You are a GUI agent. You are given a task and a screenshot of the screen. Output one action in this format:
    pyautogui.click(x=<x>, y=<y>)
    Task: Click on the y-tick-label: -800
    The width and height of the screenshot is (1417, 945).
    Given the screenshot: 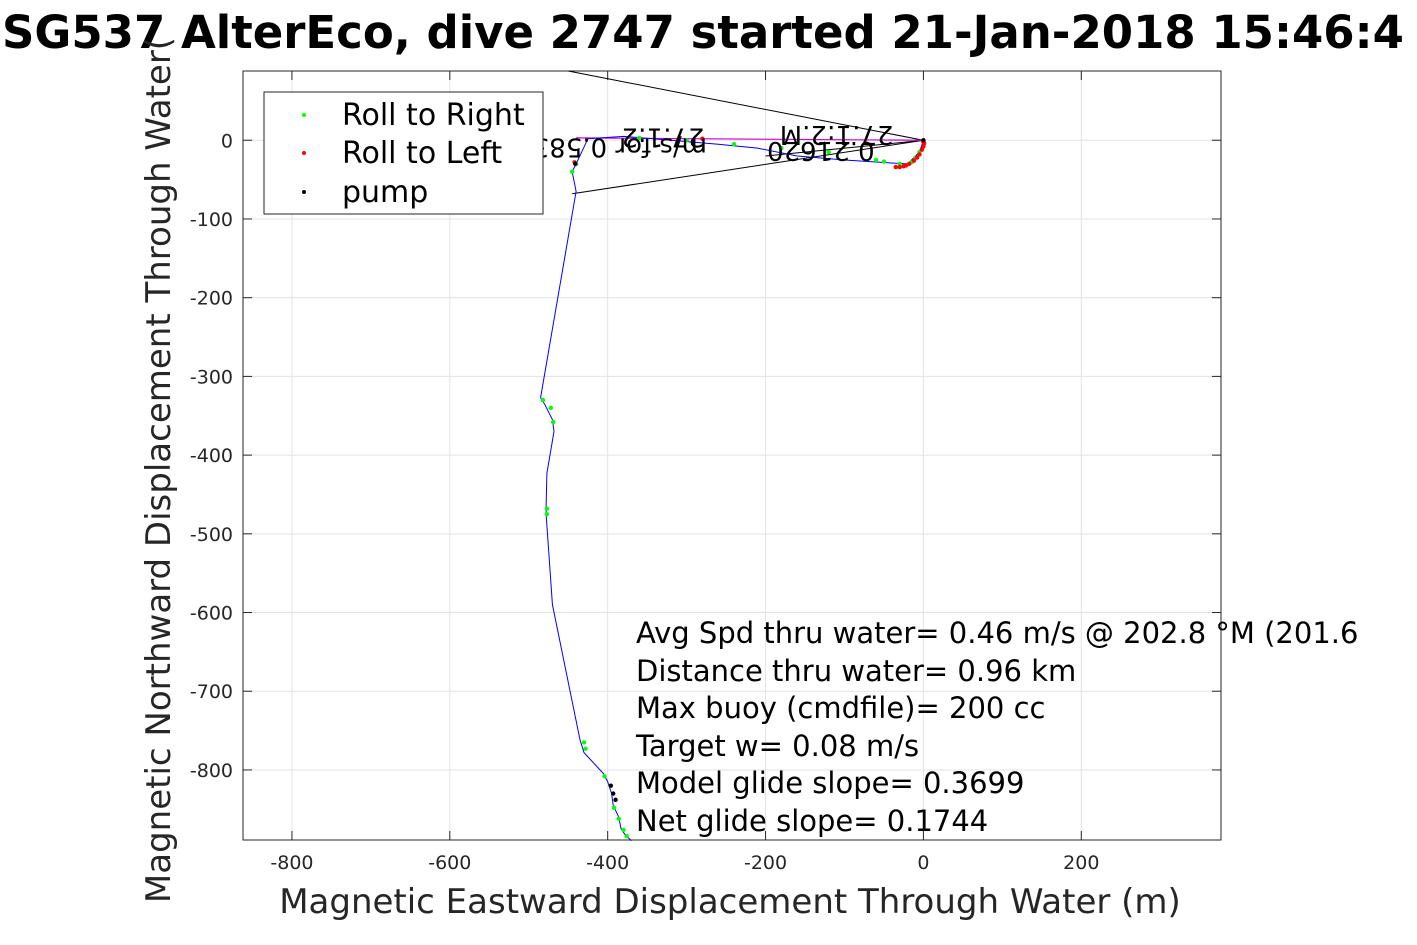 What is the action you would take?
    pyautogui.click(x=211, y=771)
    